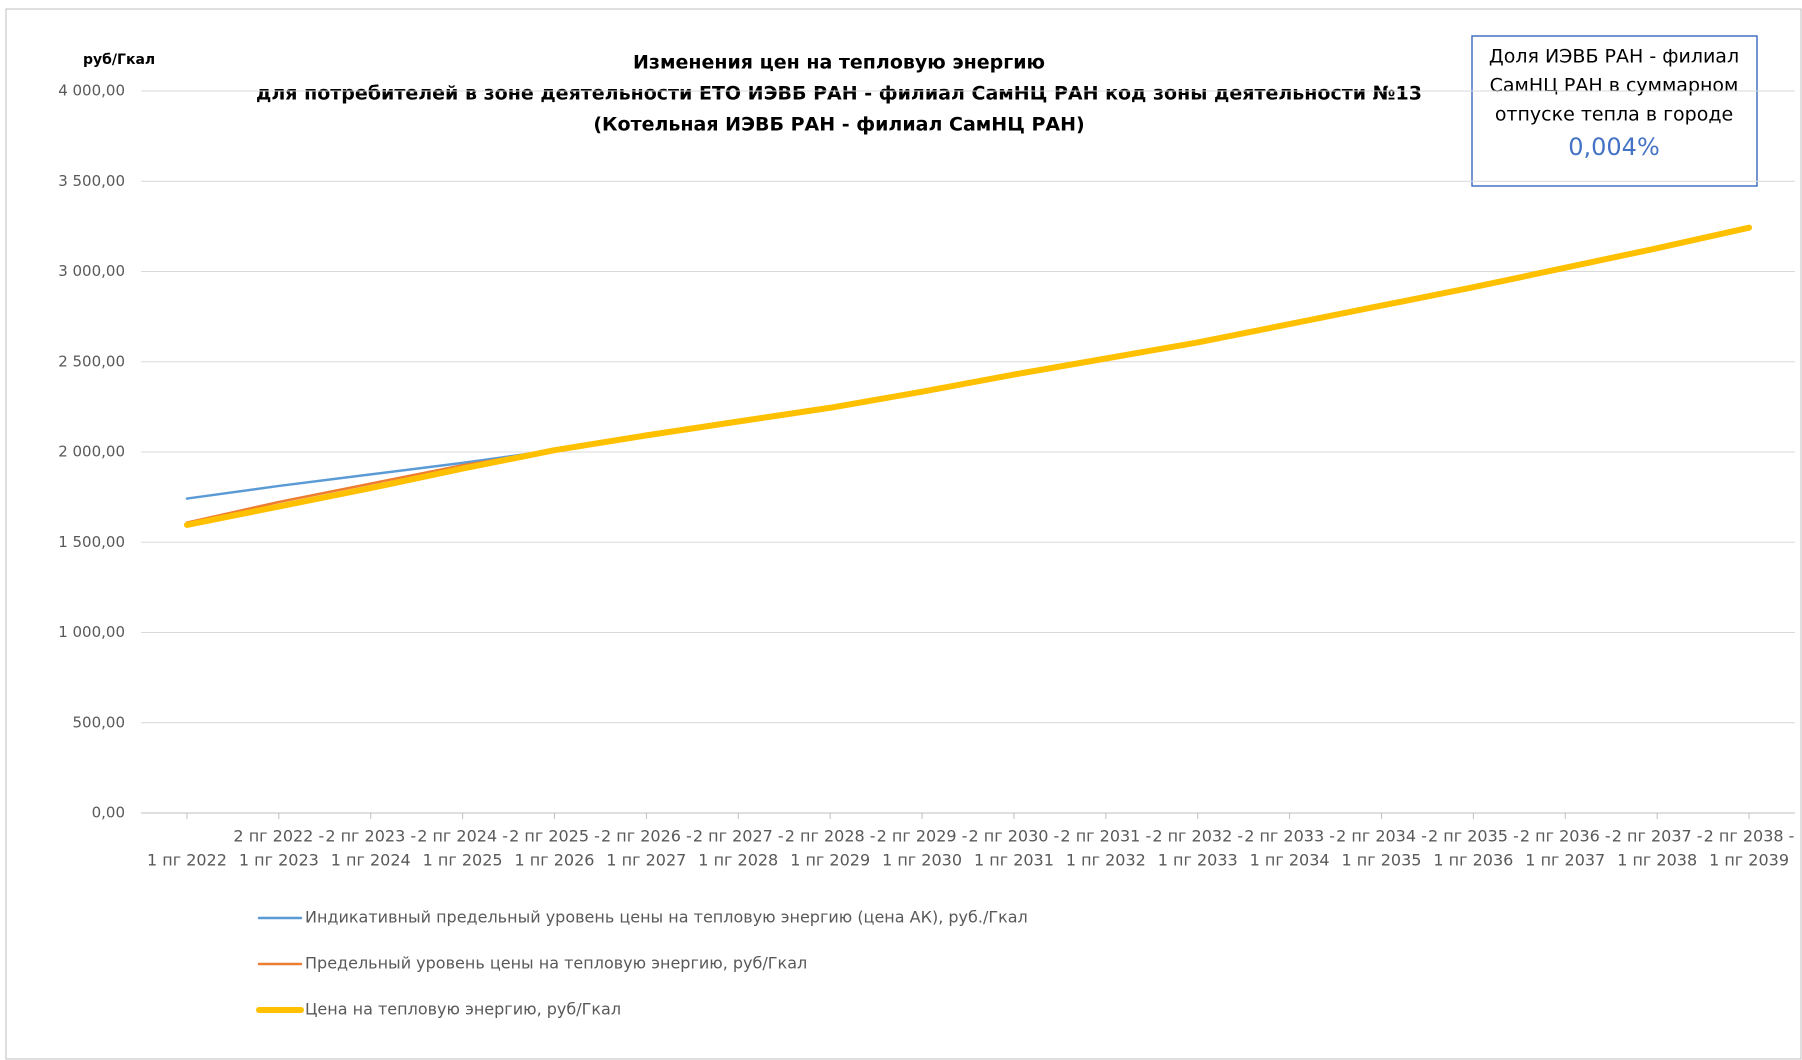  I want to click on x-tick-label: 1 пг 2038, so click(1657, 860).